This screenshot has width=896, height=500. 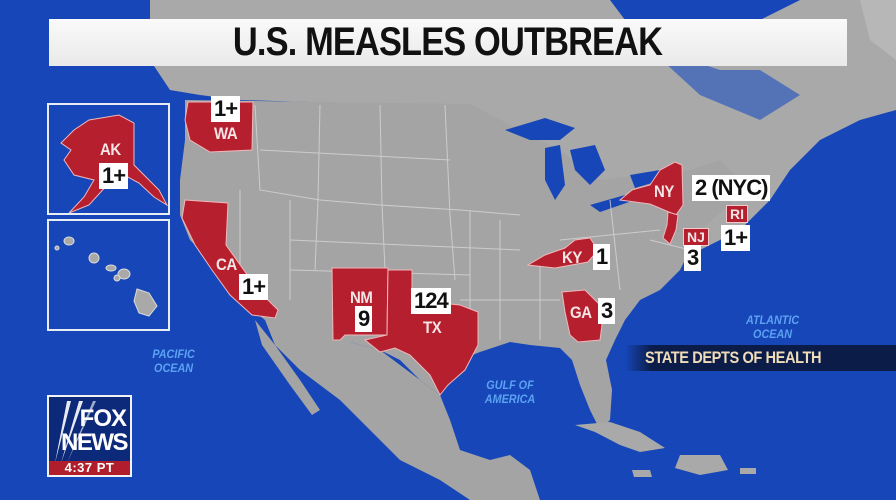 I want to click on state-label-ca: CA, so click(x=226, y=264).